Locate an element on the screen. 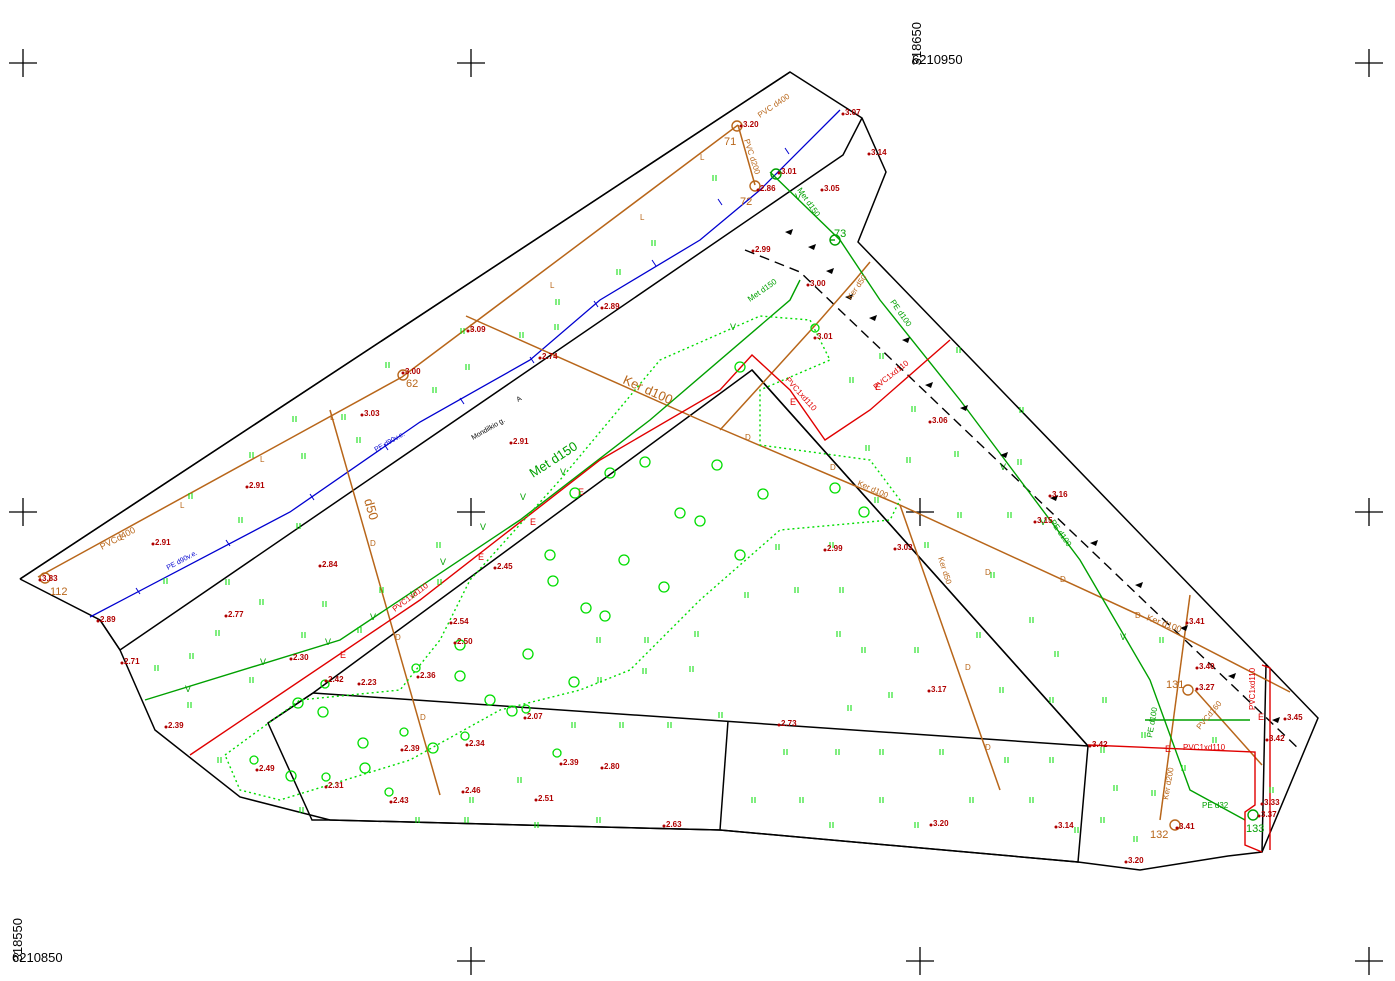  svg-text: L is located at coordinates (122, 537).